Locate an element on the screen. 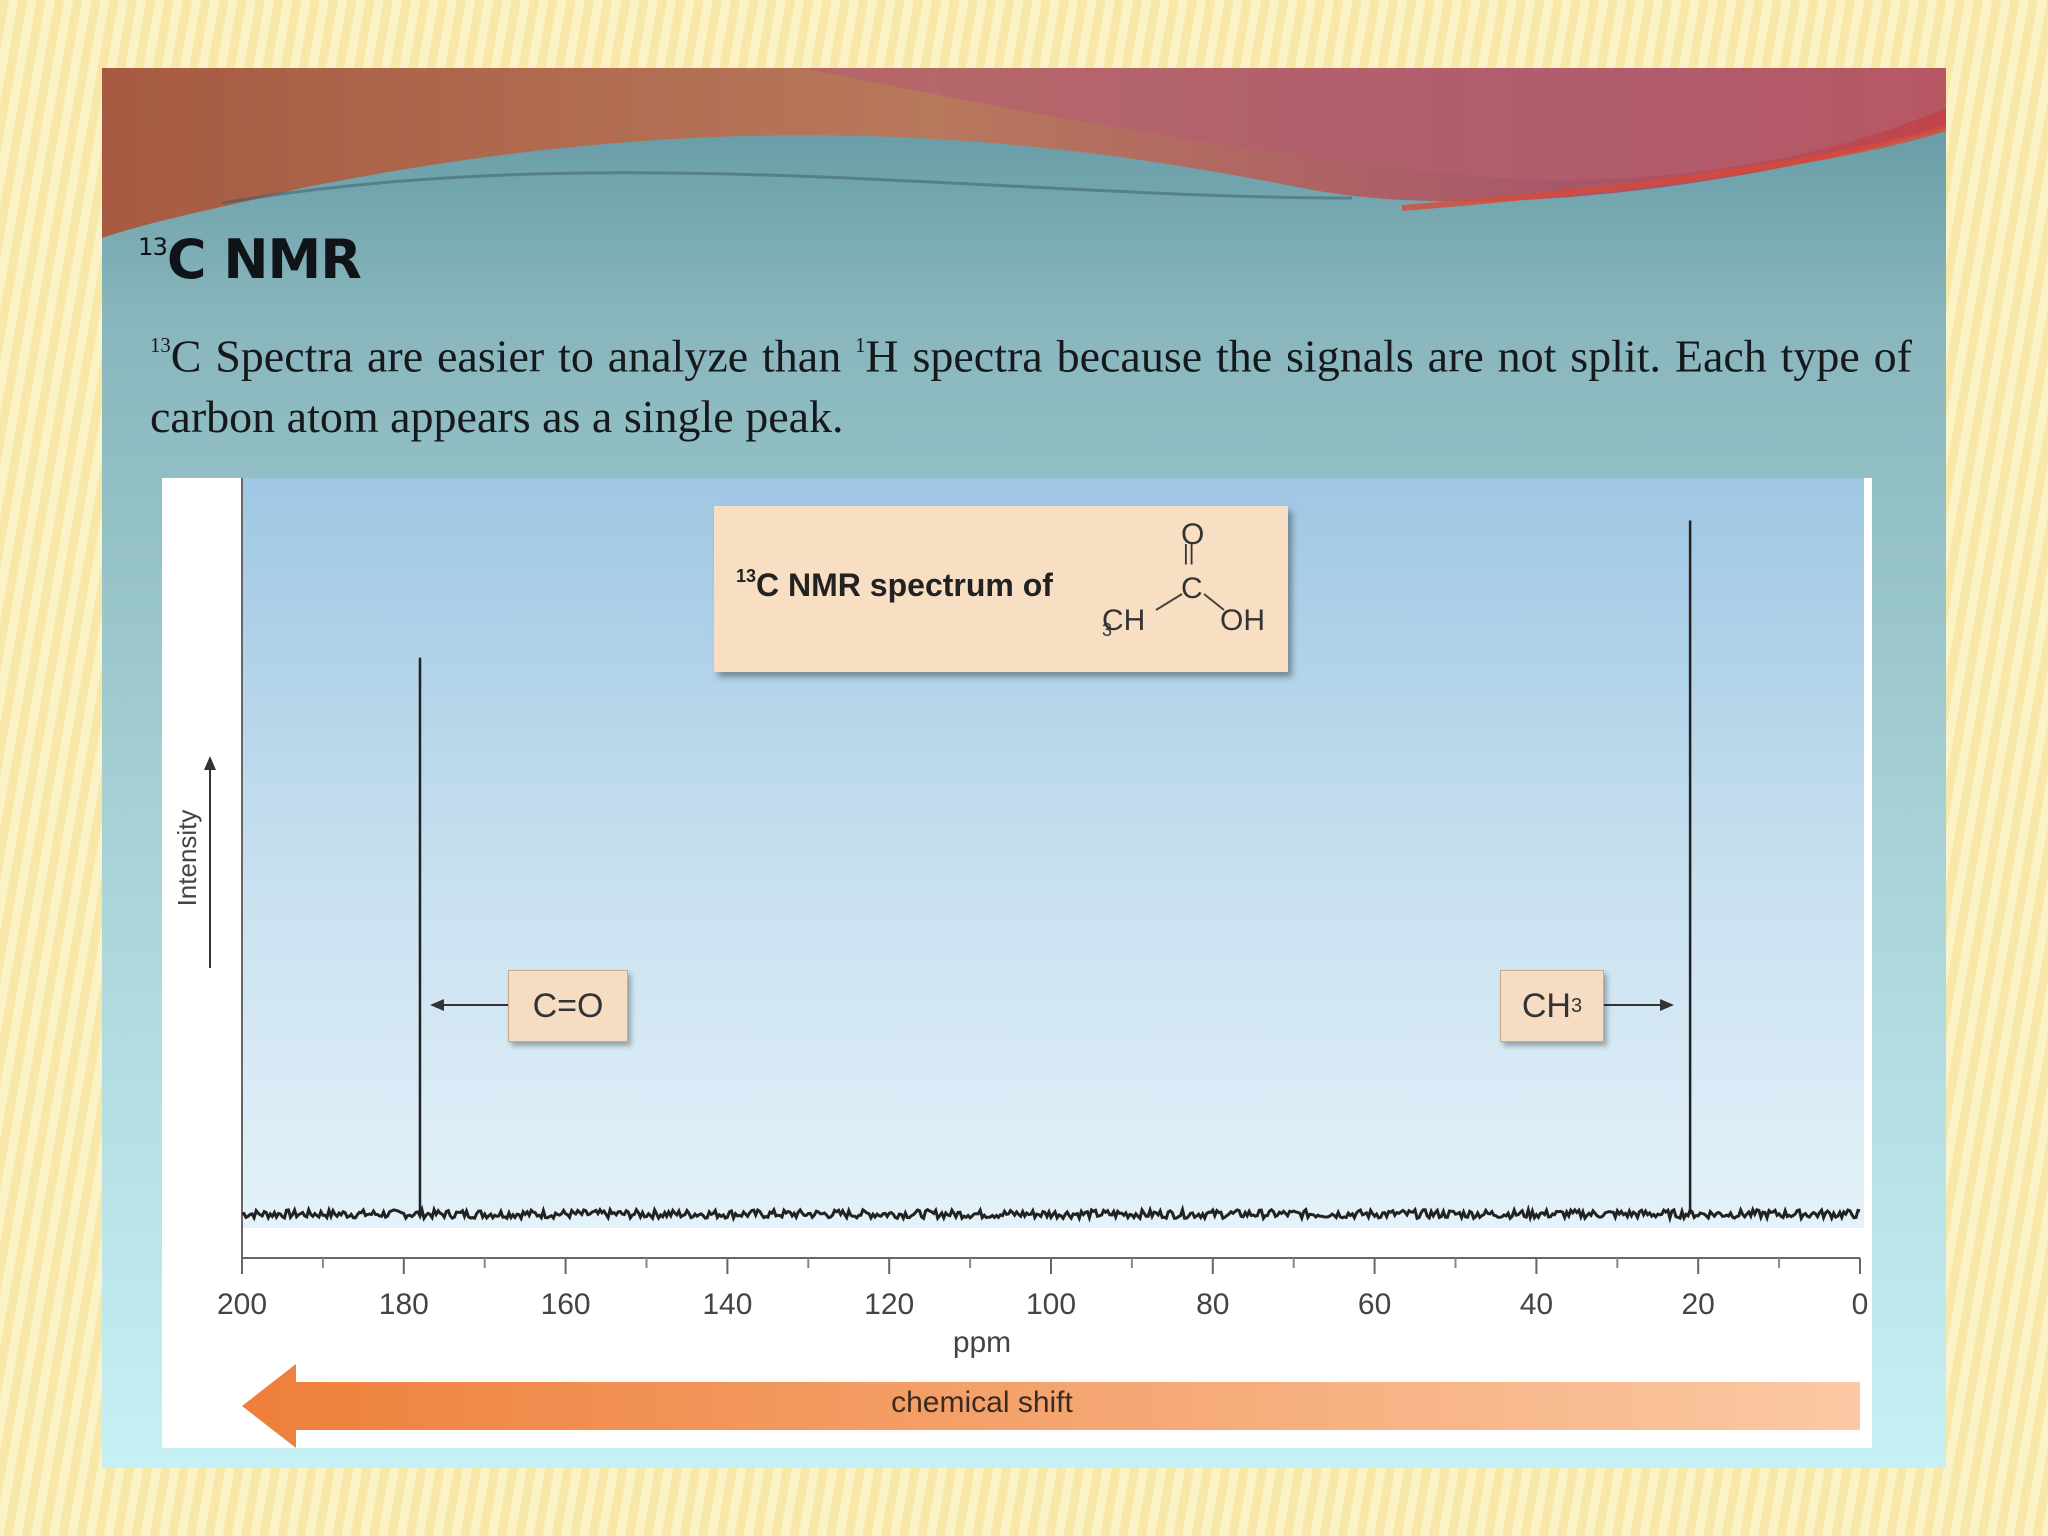 This screenshot has height=1536, width=2048. x-tick-label-100: 100 is located at coordinates (1051, 1304).